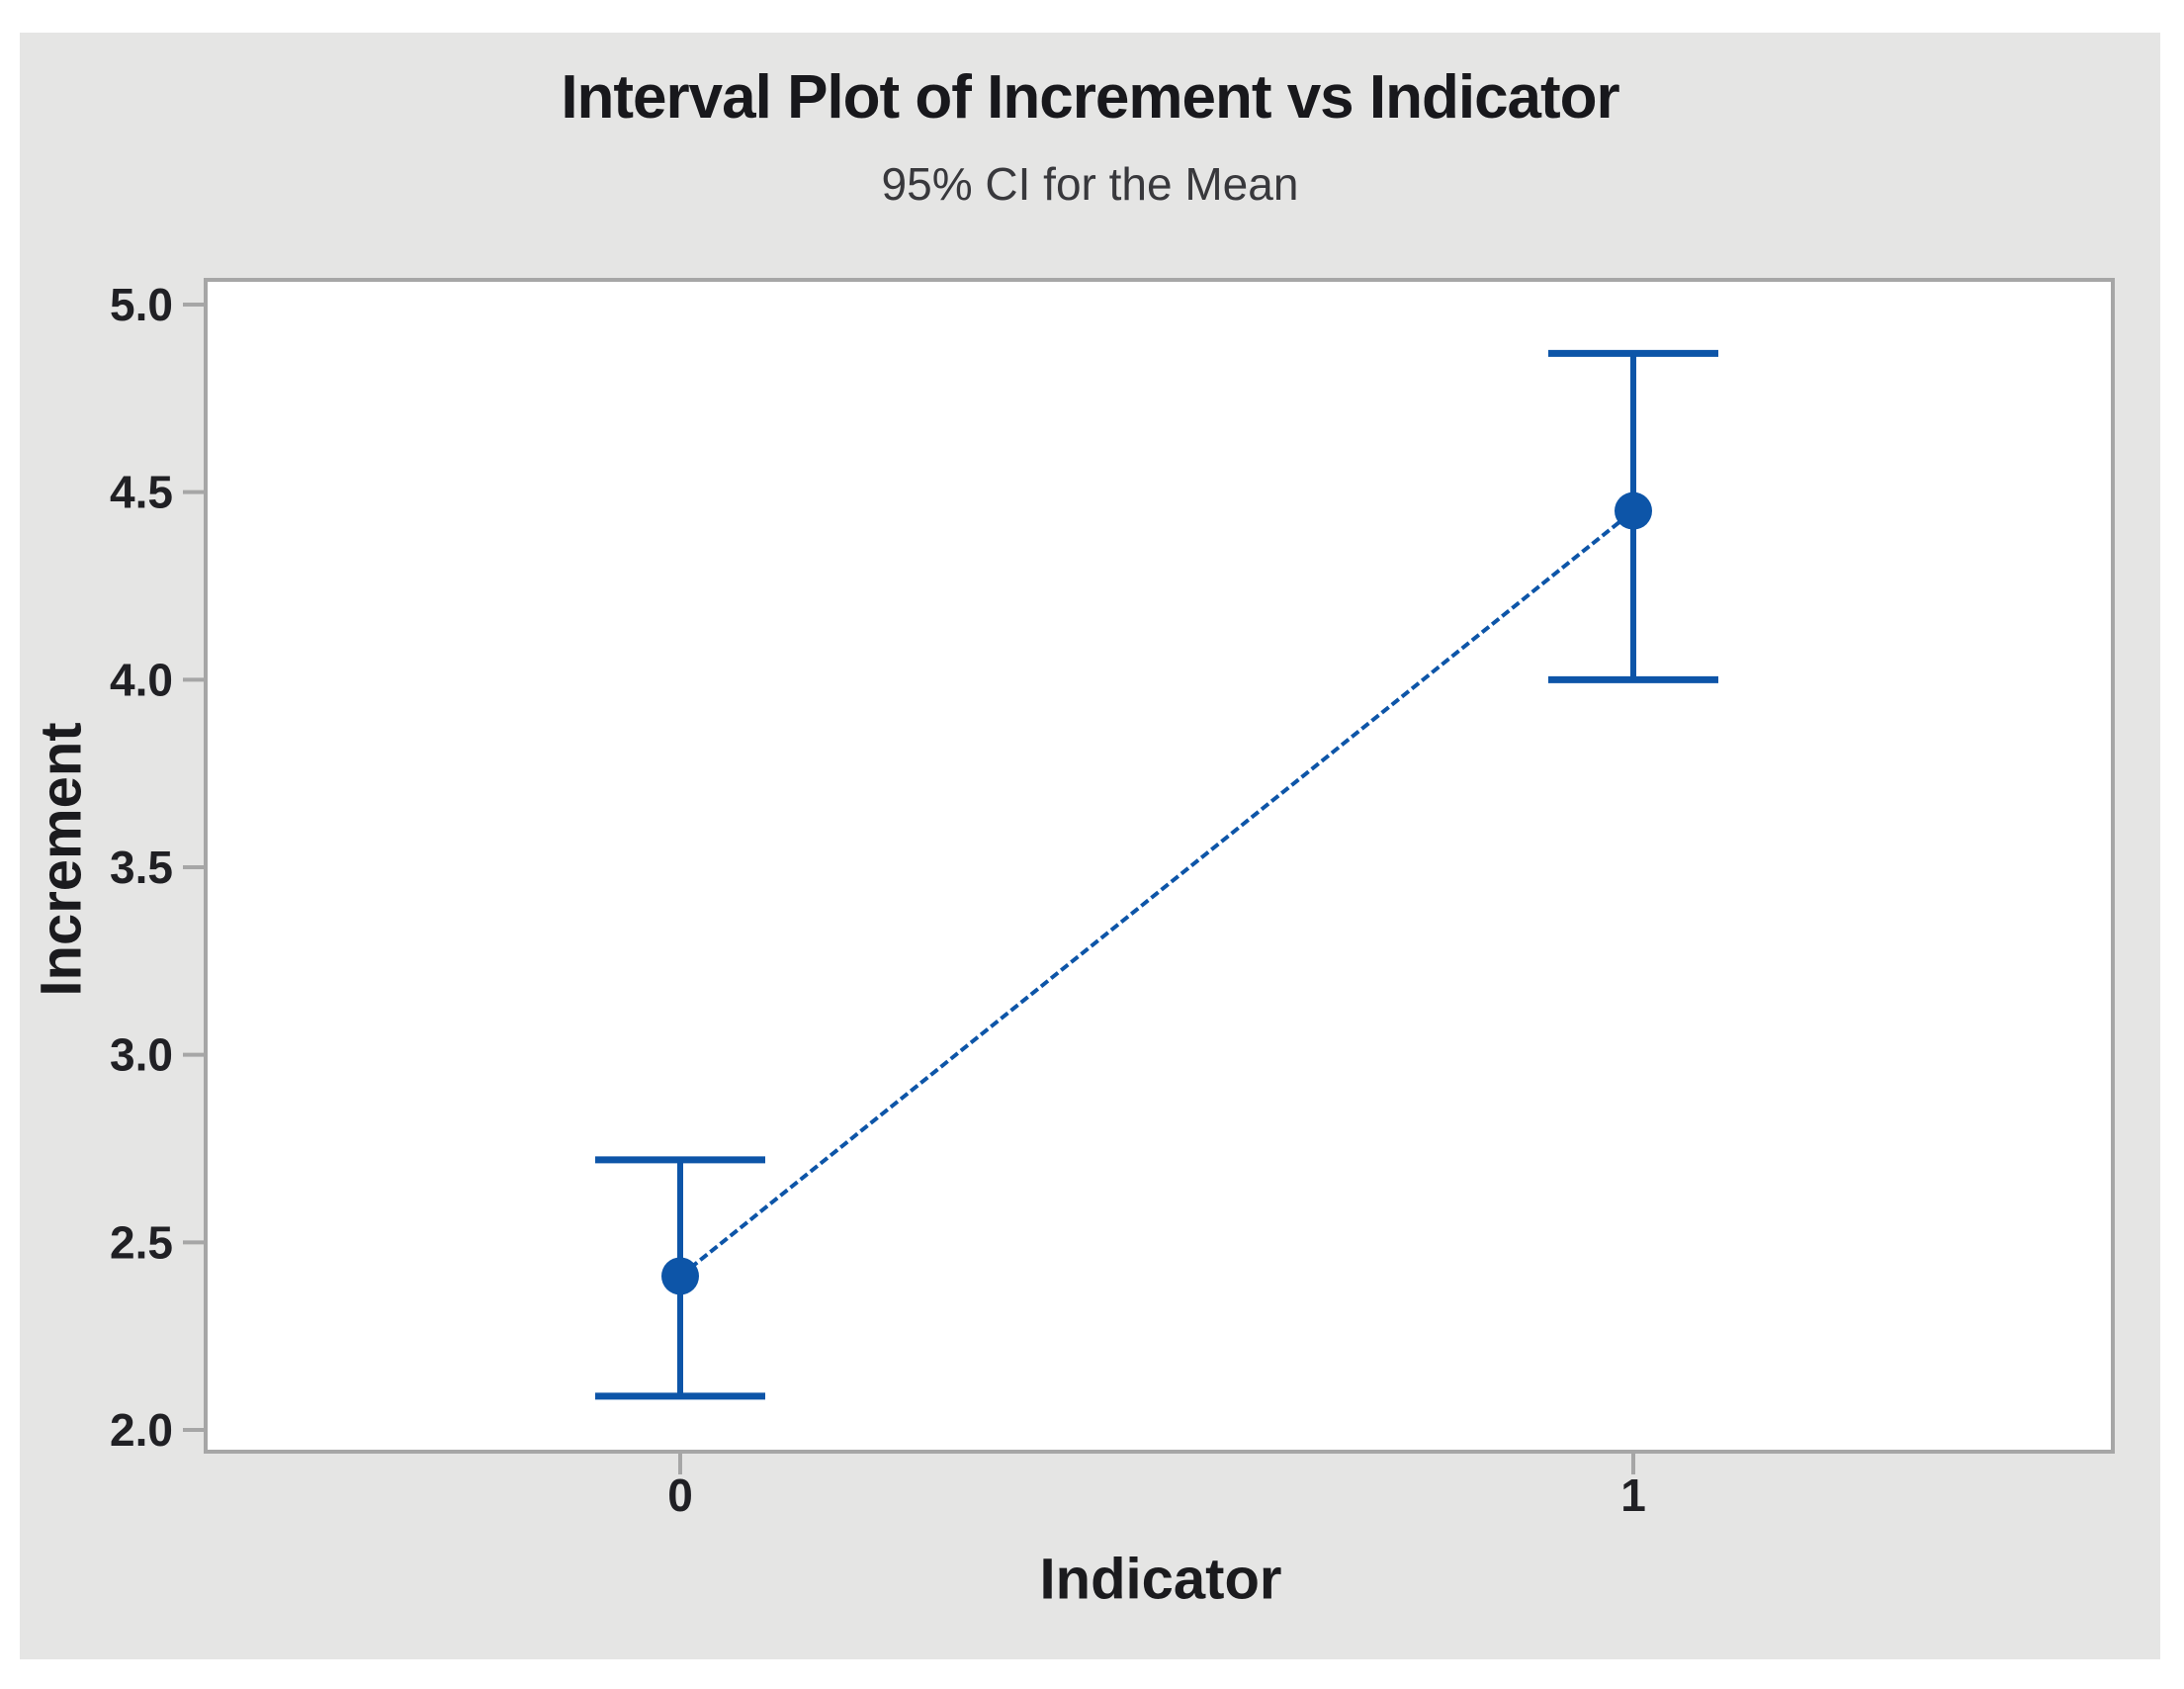 The height and width of the screenshot is (1689, 2184). What do you see at coordinates (141, 1242) in the screenshot?
I see `y-tick-label-1: 2.5` at bounding box center [141, 1242].